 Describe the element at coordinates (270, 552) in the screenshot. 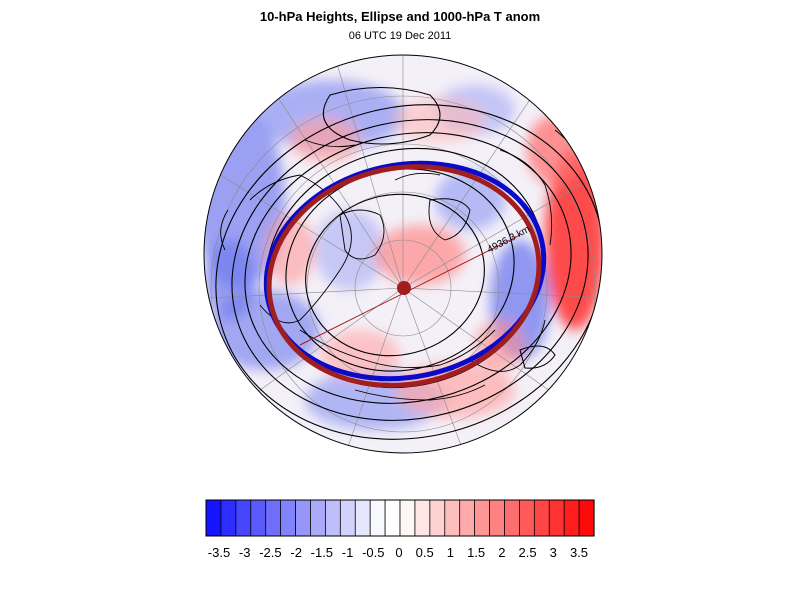

I see `colorbar-tick-label: -2.5` at that location.